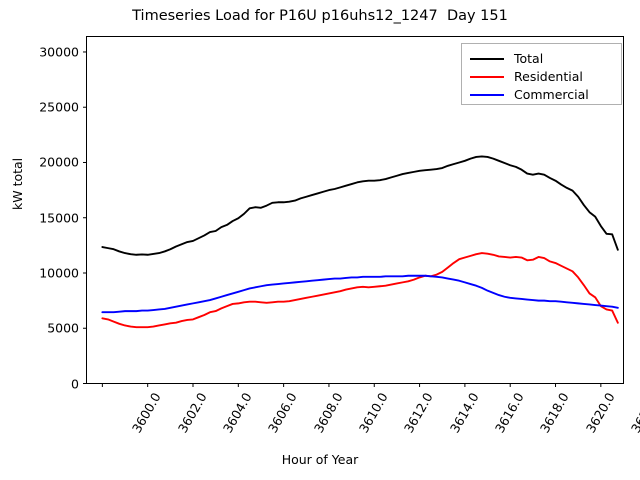 The height and width of the screenshot is (480, 640). What do you see at coordinates (506, 59) in the screenshot?
I see `legend-item-total: Total` at bounding box center [506, 59].